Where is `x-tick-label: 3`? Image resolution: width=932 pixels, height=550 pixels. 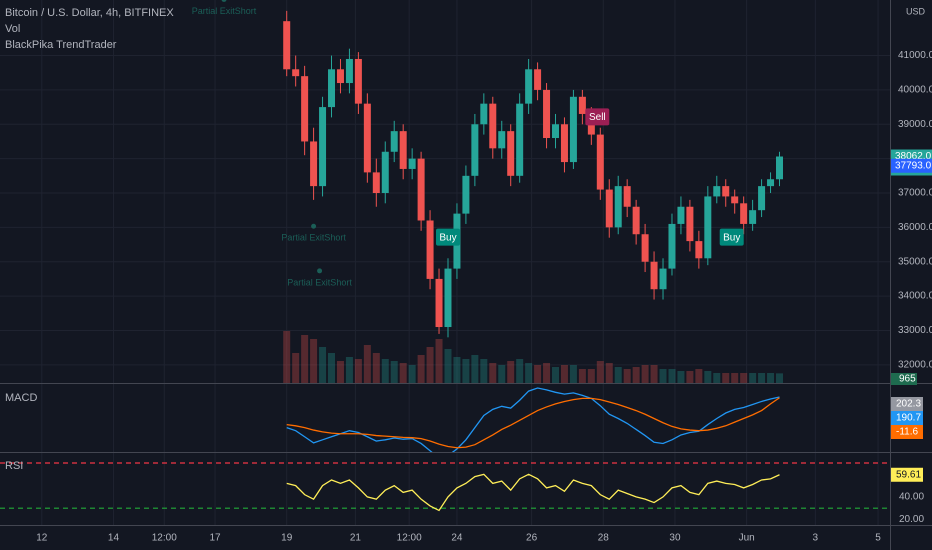 x-tick-label: 3 is located at coordinates (816, 538).